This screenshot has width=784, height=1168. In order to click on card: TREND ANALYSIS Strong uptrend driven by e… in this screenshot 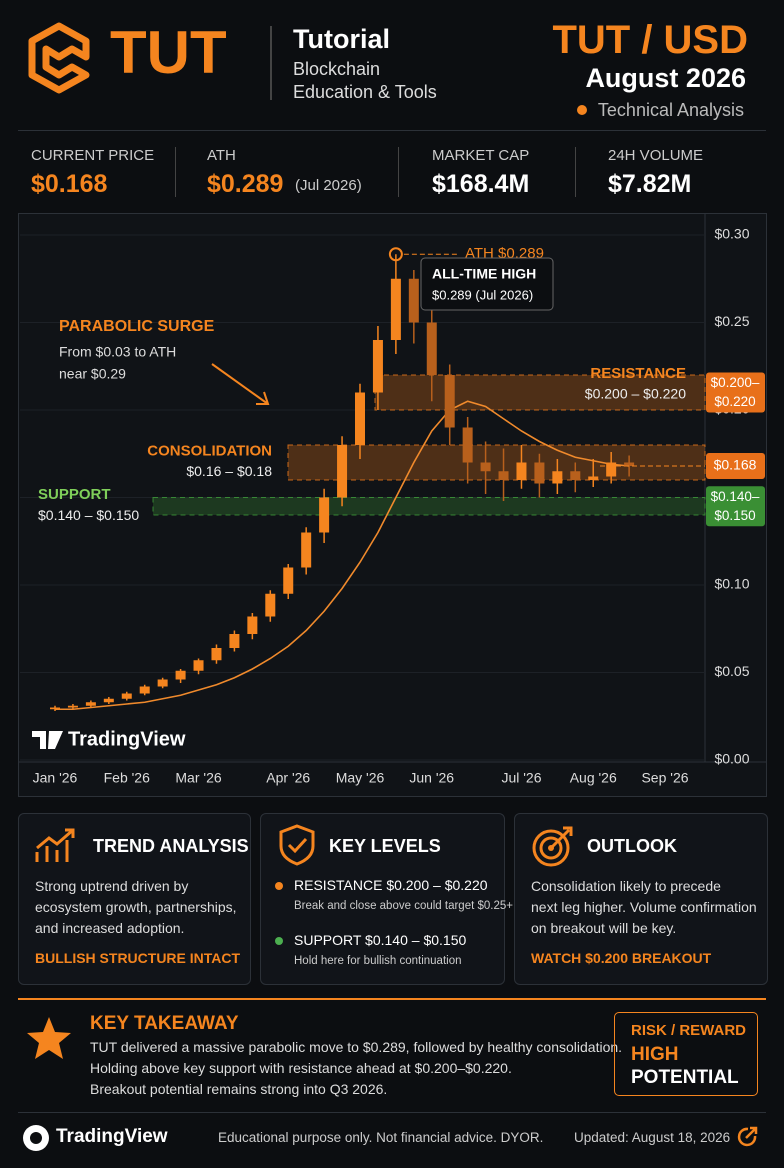, I will do `click(134, 899)`.